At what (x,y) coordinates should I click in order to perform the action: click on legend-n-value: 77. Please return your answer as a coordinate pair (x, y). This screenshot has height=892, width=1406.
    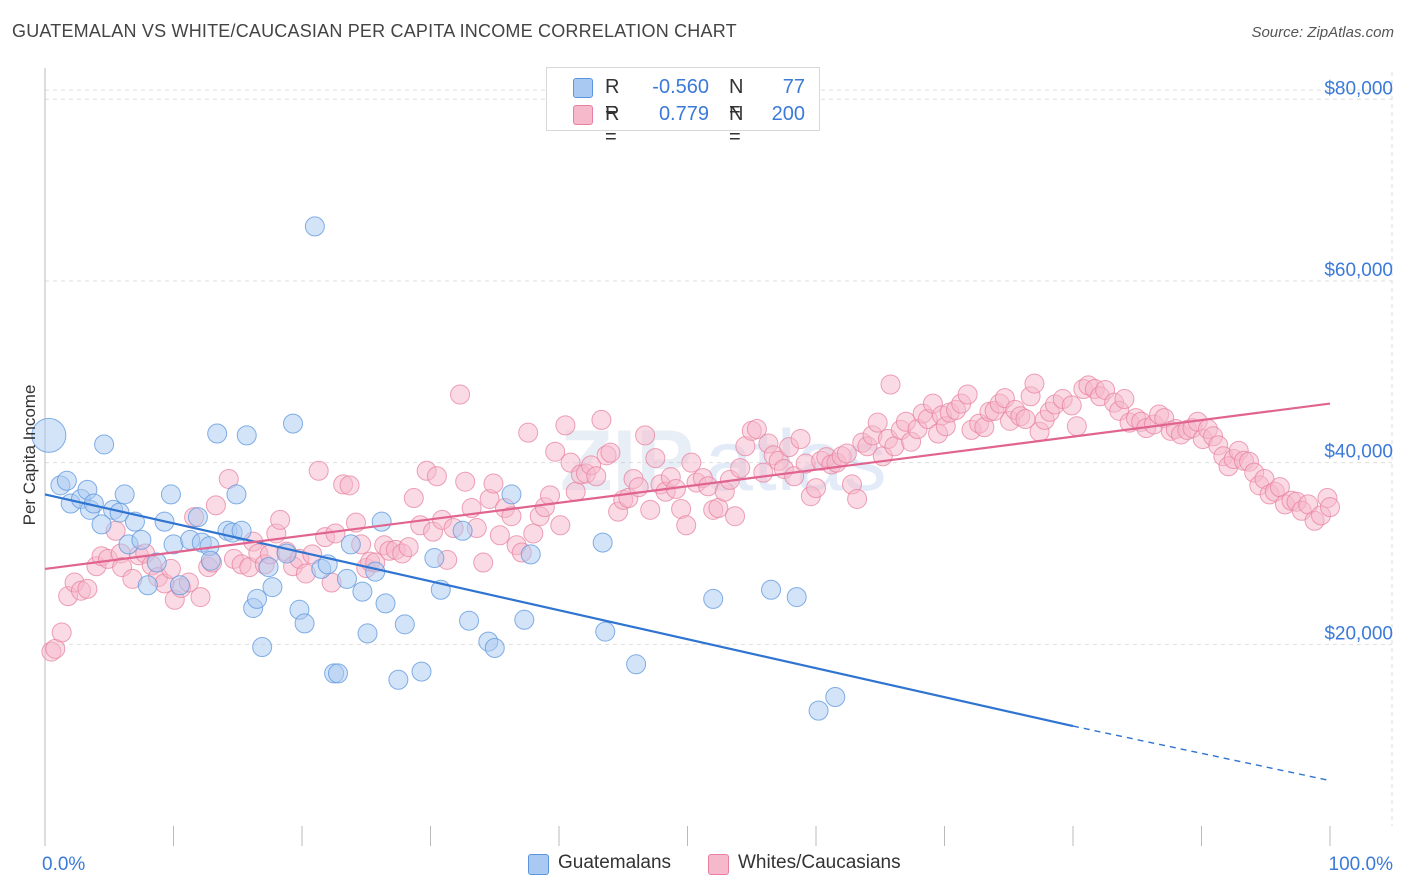
    Looking at the image, I should click on (793, 87).